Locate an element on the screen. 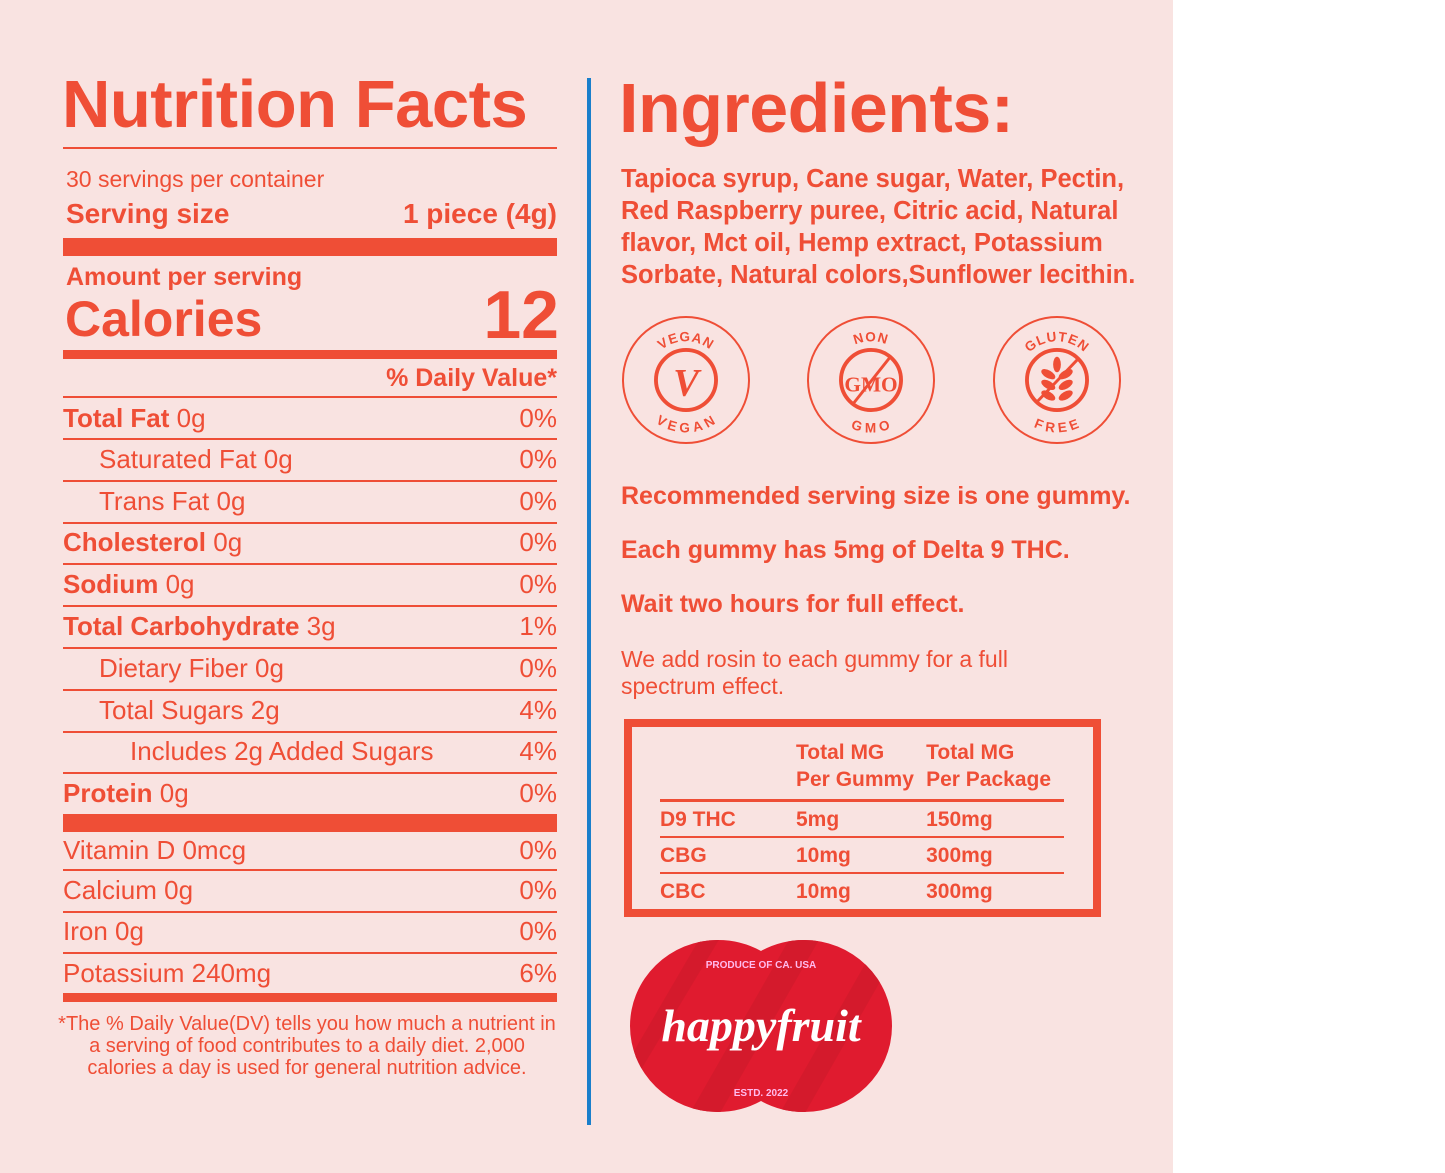 The height and width of the screenshot is (1173, 1445). nutrient-name: Sodium 0g is located at coordinates (129, 583).